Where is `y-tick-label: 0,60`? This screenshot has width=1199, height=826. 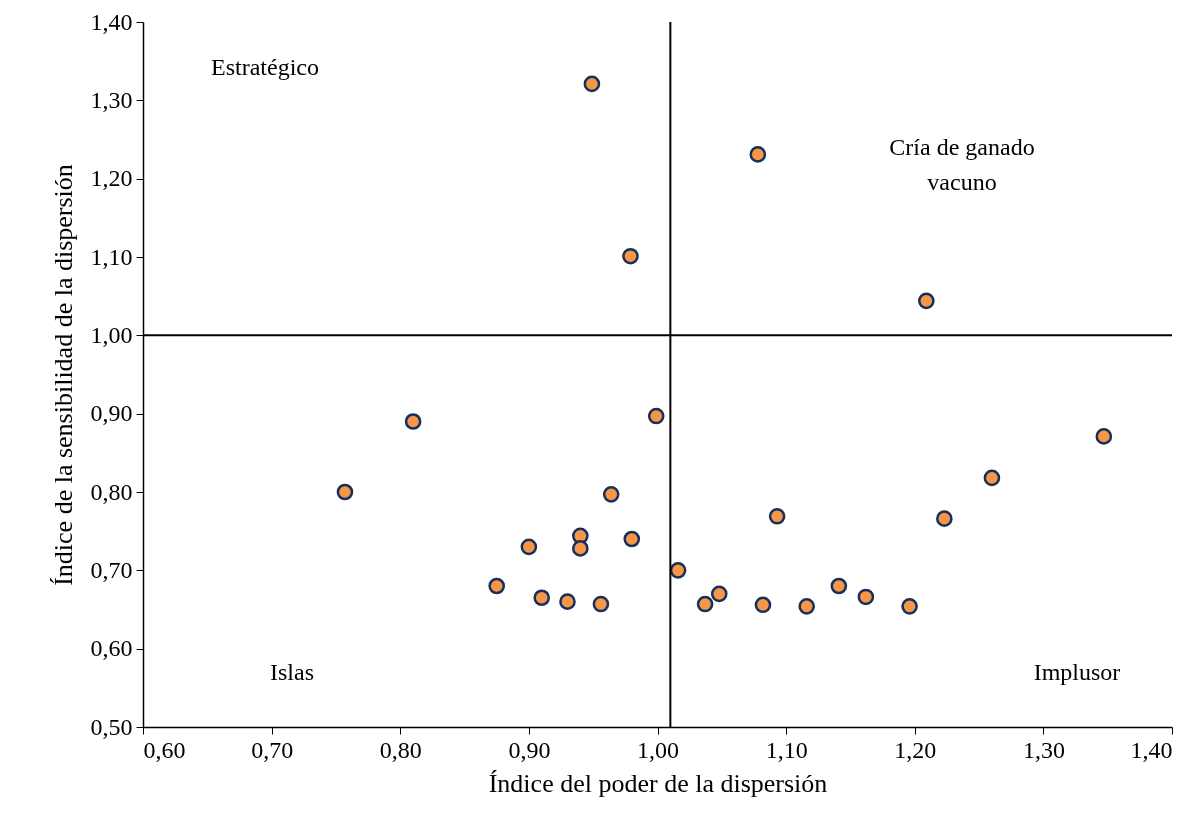
y-tick-label: 0,60 is located at coordinates (111, 648).